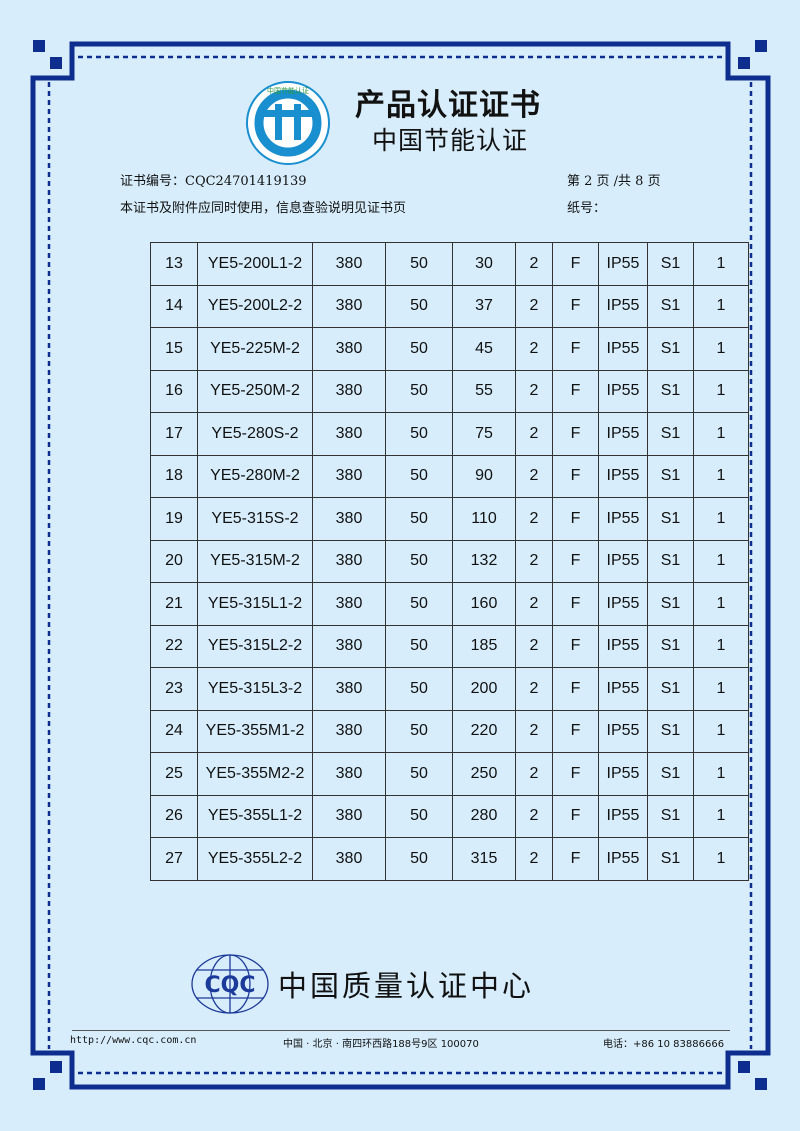  What do you see at coordinates (484, 689) in the screenshot?
I see `table-cell: 200` at bounding box center [484, 689].